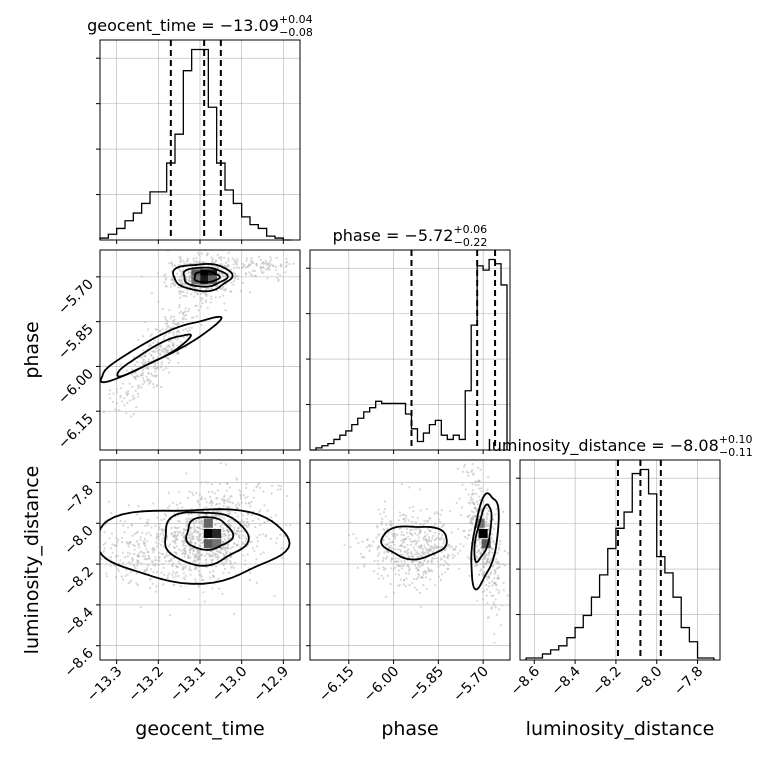  What do you see at coordinates (619, 446) in the screenshot?
I see `hist-luminosity_distance-title: luminosity_distance = −8.08+0.10 −0.11` at bounding box center [619, 446].